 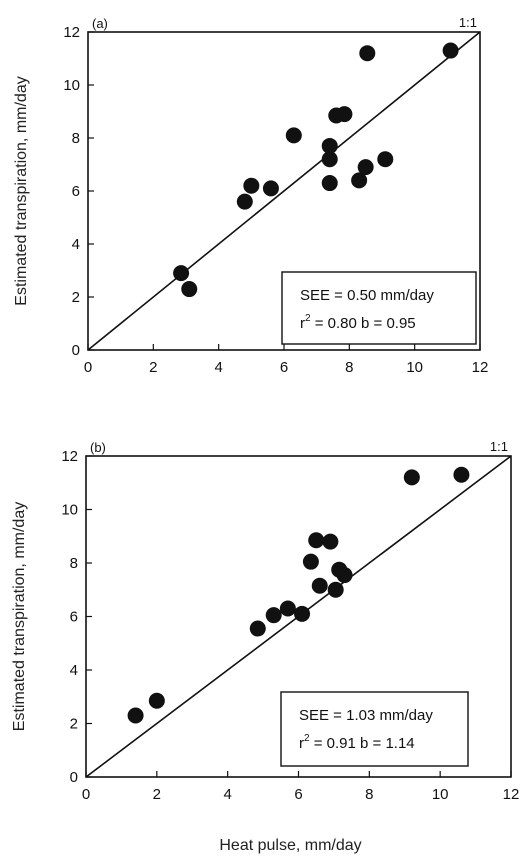 I want to click on r2-b-statistic: r2 = 0.80 b = 0.95, so click(x=358, y=322).